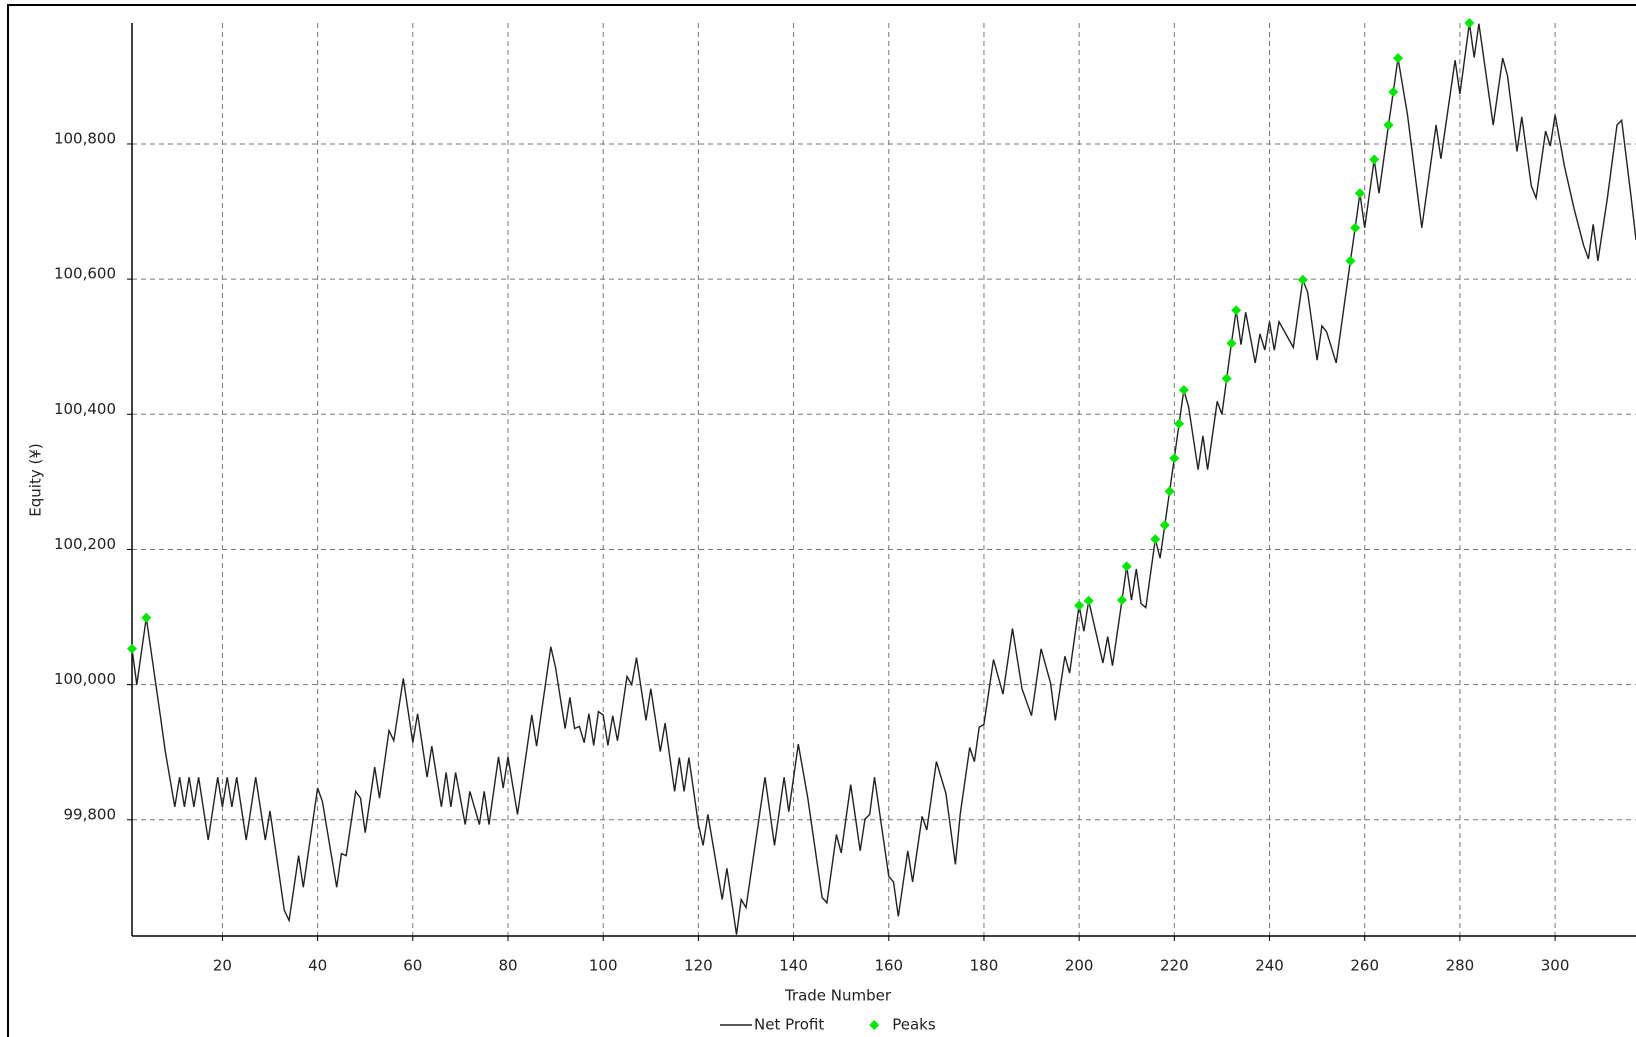 This screenshot has height=1037, width=1636. Describe the element at coordinates (1555, 966) in the screenshot. I see `x-tick-label: 300` at that location.